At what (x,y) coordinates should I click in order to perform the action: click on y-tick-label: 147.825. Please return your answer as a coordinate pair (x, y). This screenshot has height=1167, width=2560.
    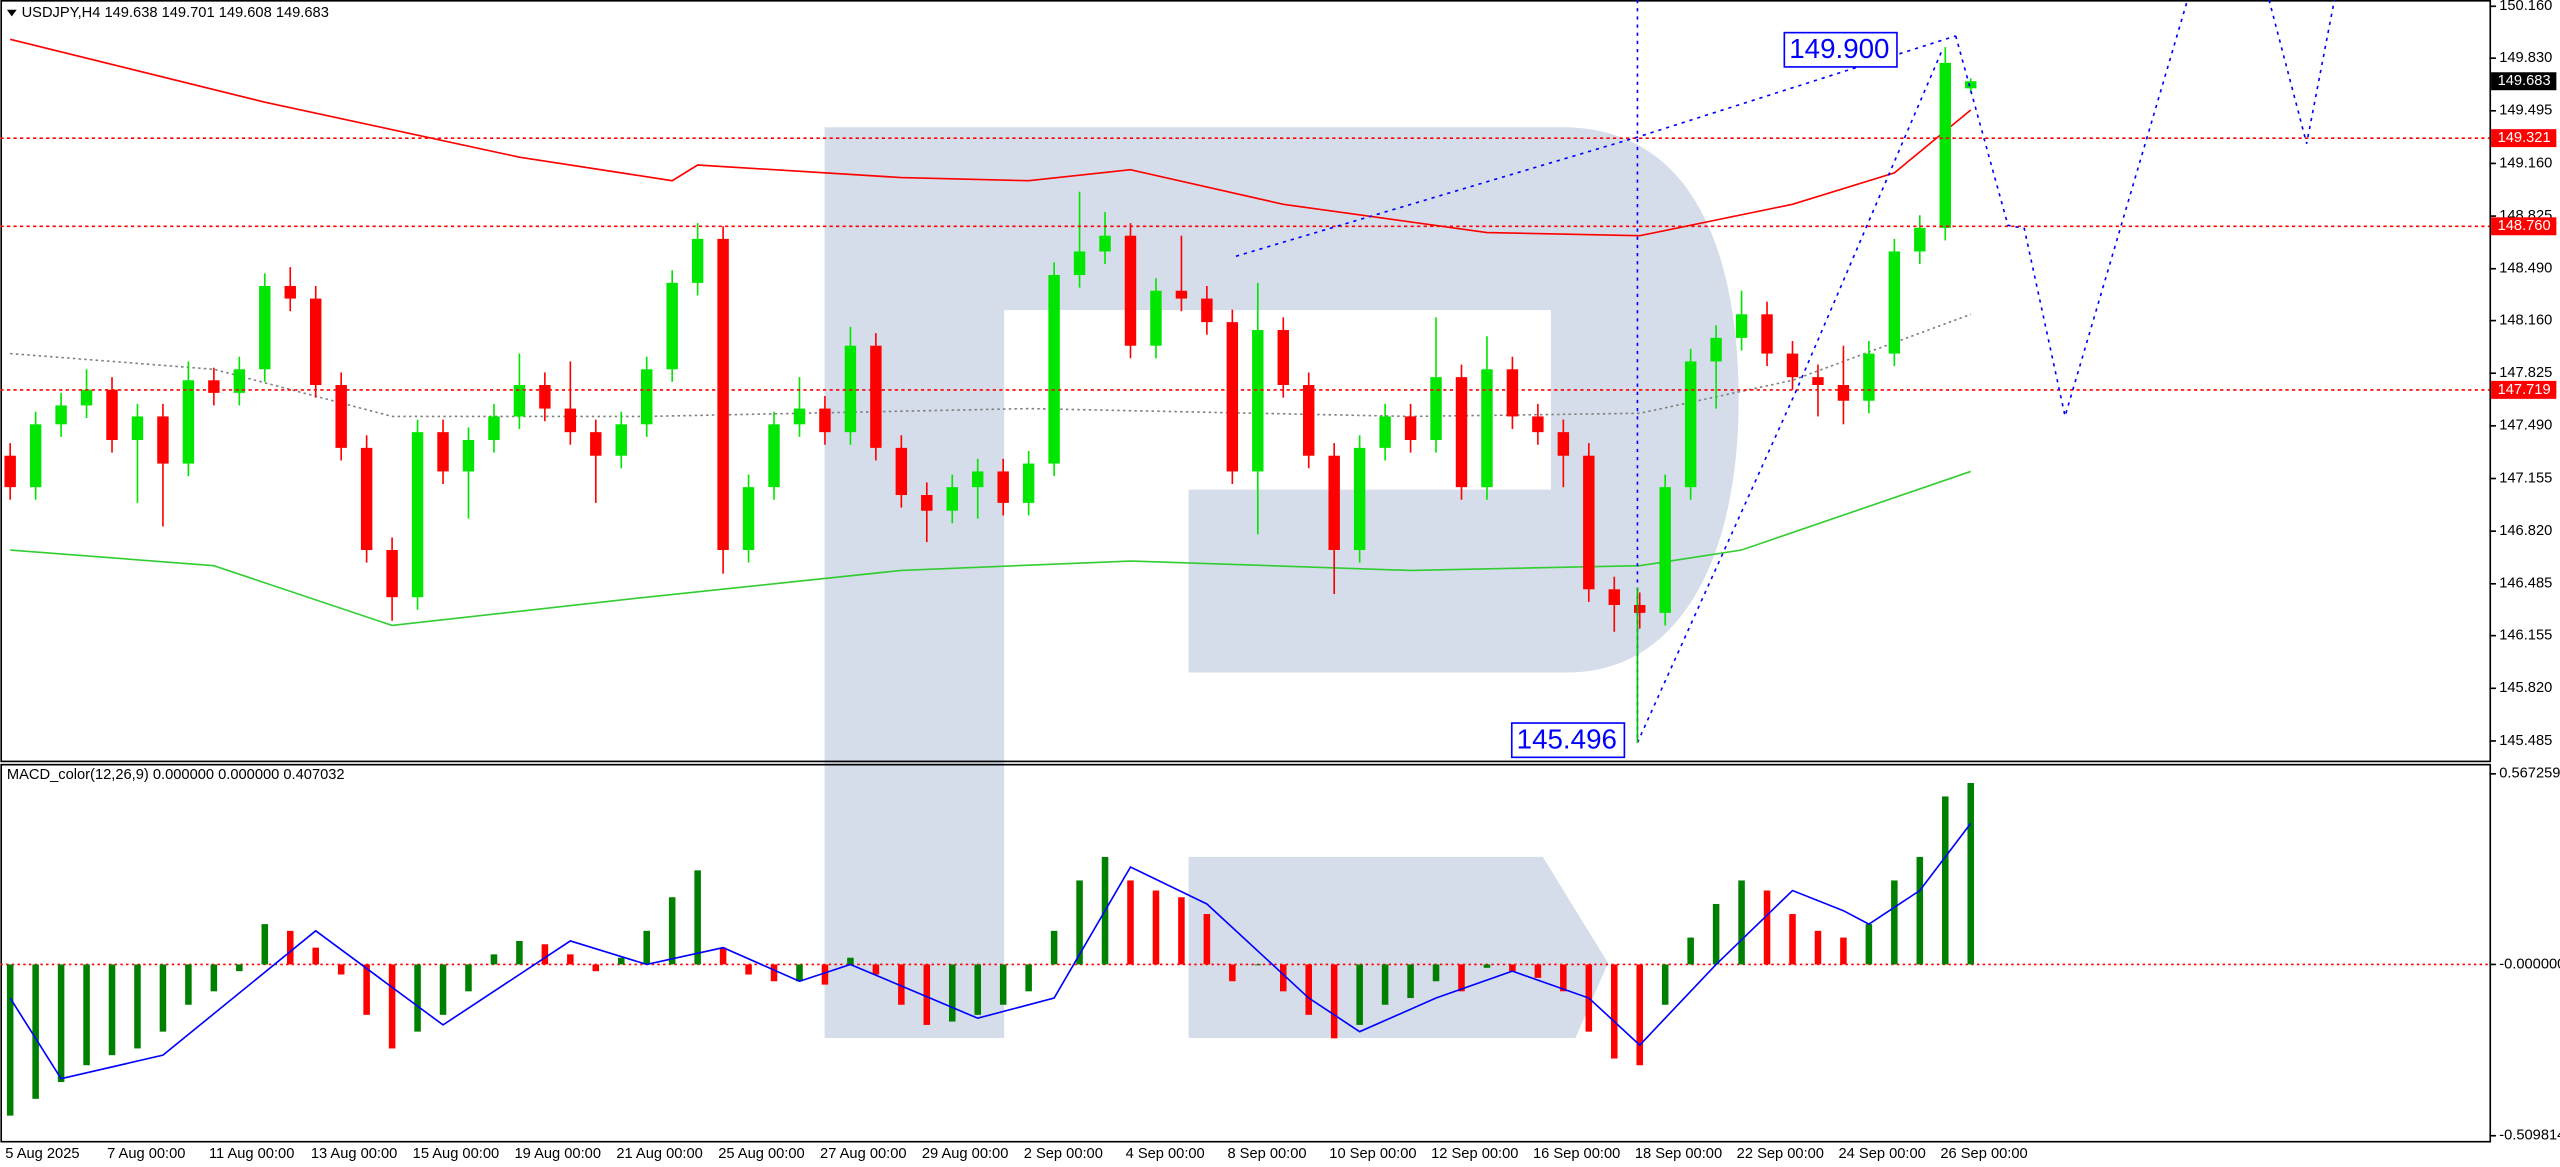
    Looking at the image, I should click on (2525, 373).